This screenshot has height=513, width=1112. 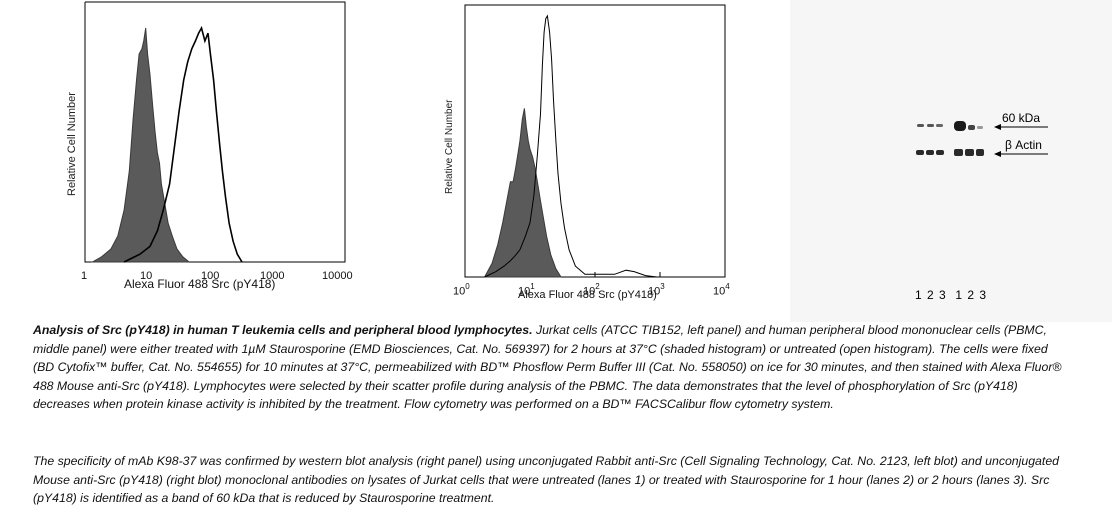 I want to click on wb-arrows, so click(x=1021, y=140).